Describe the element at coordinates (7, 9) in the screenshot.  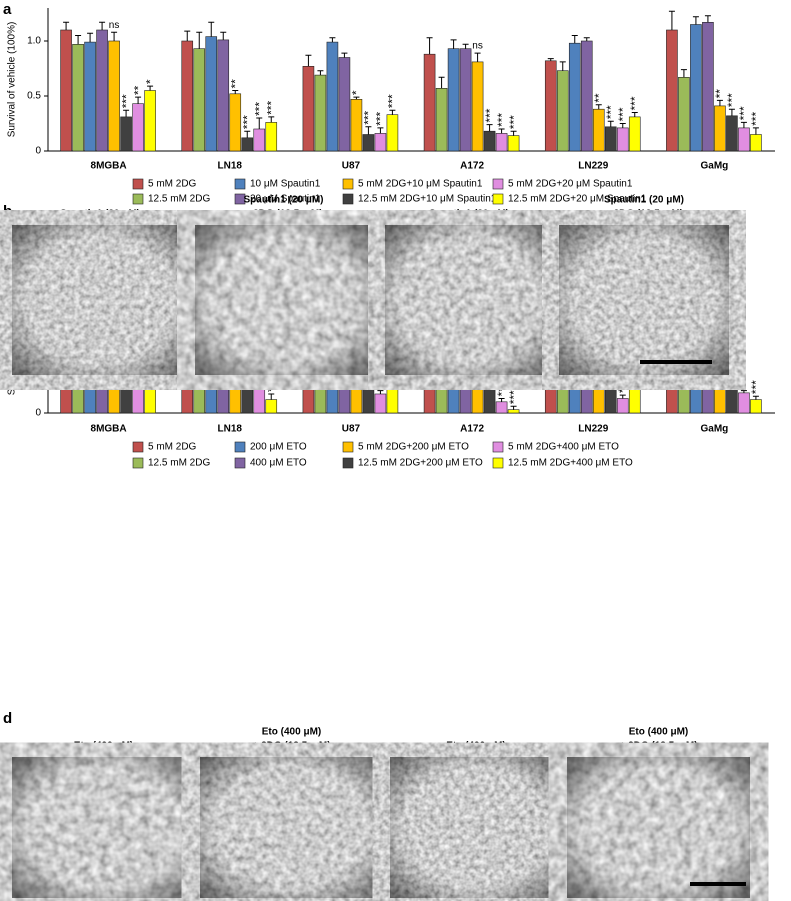
I see `panel-label: a` at that location.